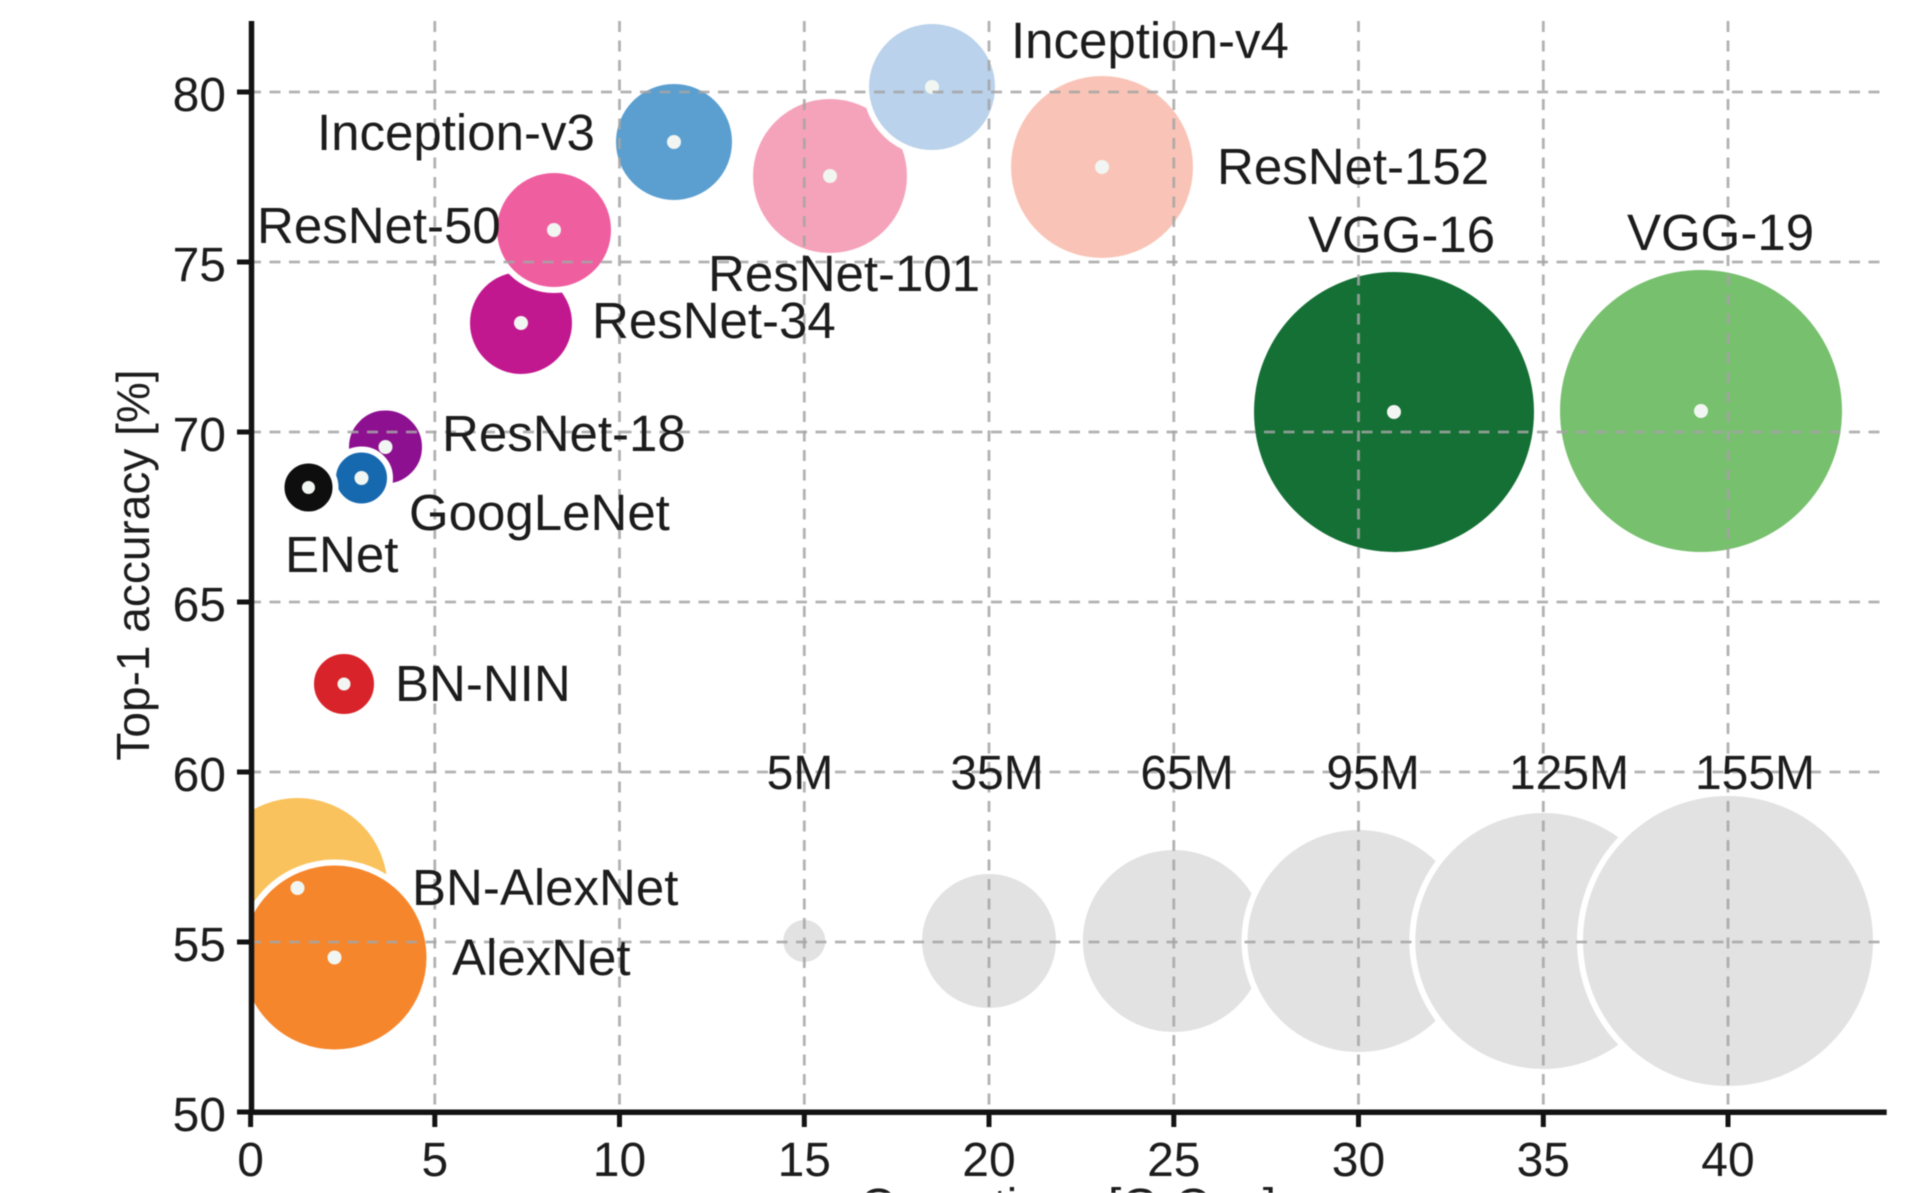 The width and height of the screenshot is (1919, 1193). I want to click on svg-text: BN-NIN, so click(483, 683).